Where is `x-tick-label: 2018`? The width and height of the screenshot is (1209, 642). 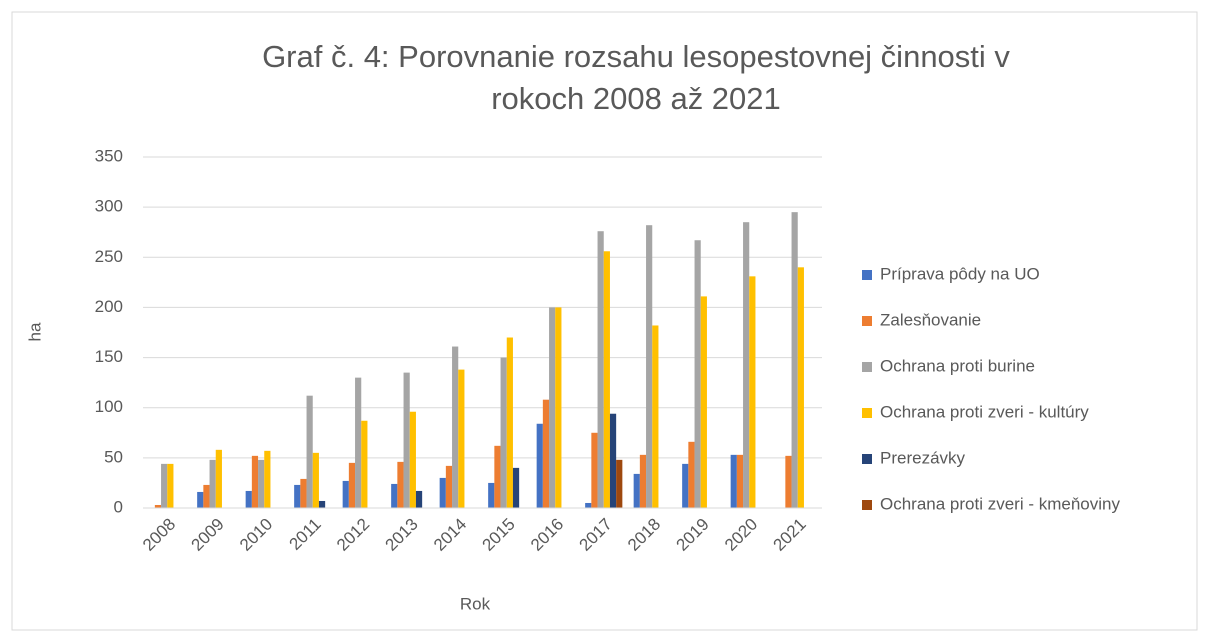
x-tick-label: 2018 is located at coordinates (644, 535).